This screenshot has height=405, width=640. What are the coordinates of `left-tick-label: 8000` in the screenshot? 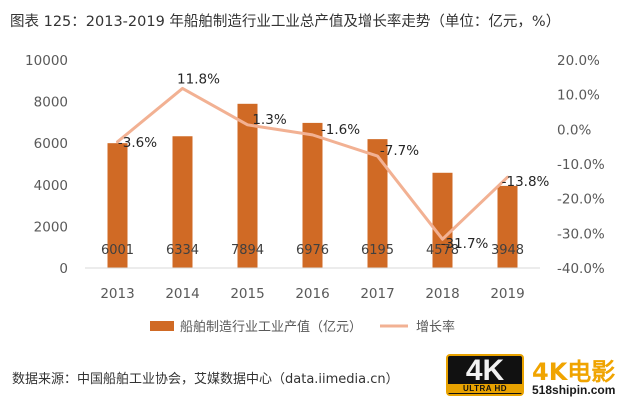 It's located at (51, 103).